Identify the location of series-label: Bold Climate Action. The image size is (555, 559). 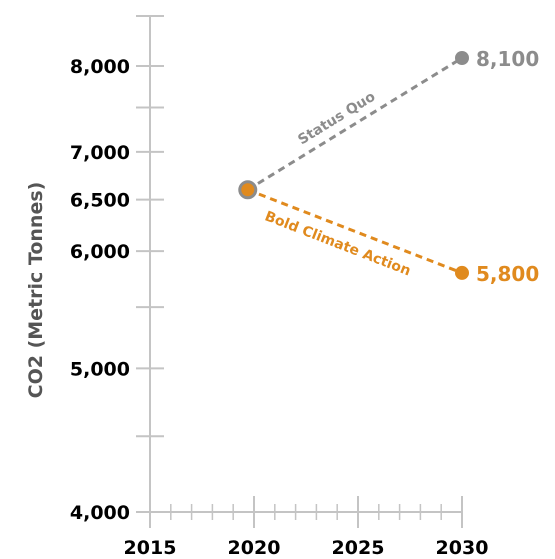
(337, 243).